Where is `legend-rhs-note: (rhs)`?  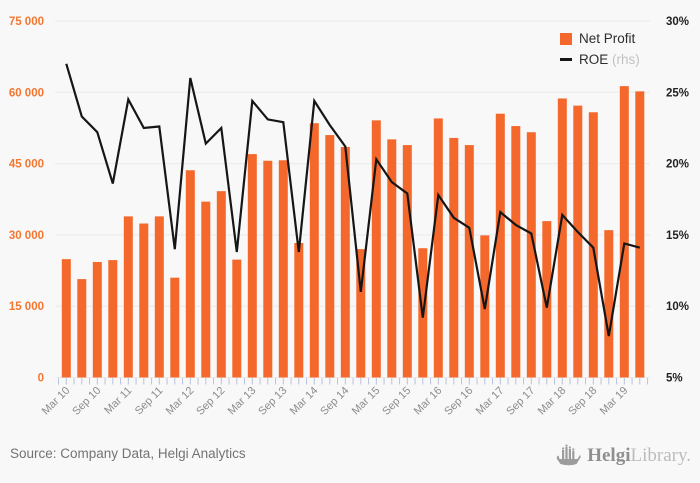 legend-rhs-note: (rhs) is located at coordinates (626, 59).